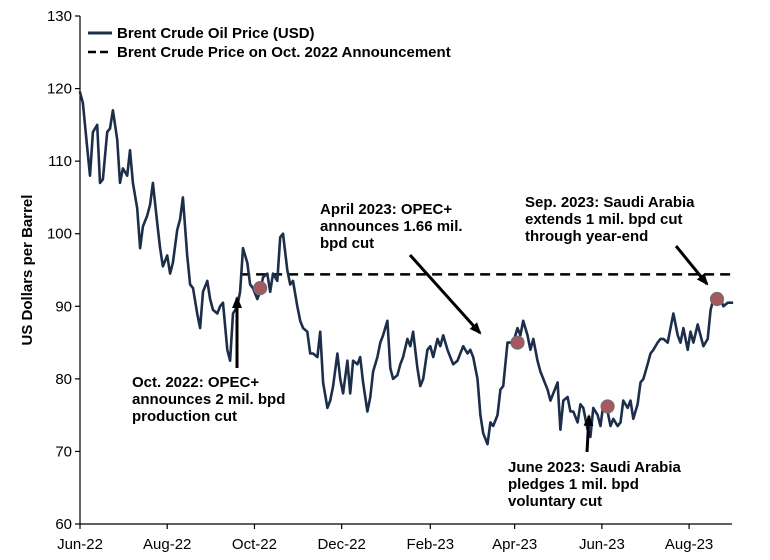 The width and height of the screenshot is (770, 560). What do you see at coordinates (586, 236) in the screenshot?
I see `annotation-line: through year-end` at bounding box center [586, 236].